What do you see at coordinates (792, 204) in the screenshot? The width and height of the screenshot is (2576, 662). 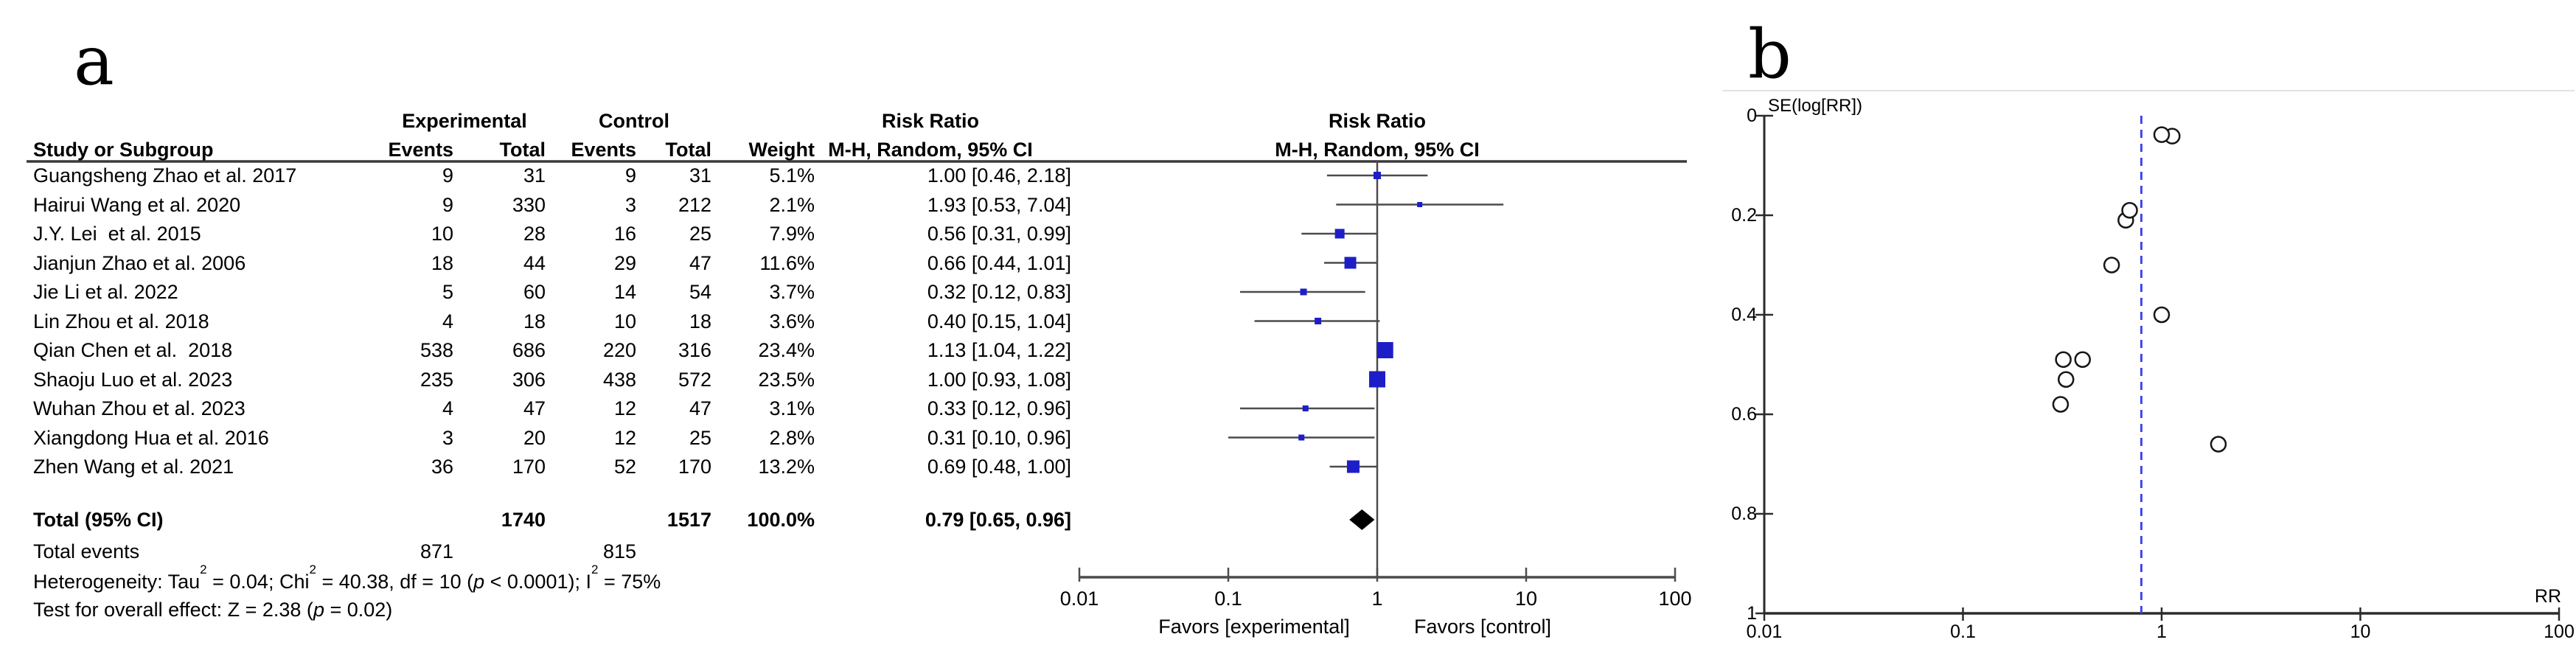 I see `cell-value: 2.1%` at bounding box center [792, 204].